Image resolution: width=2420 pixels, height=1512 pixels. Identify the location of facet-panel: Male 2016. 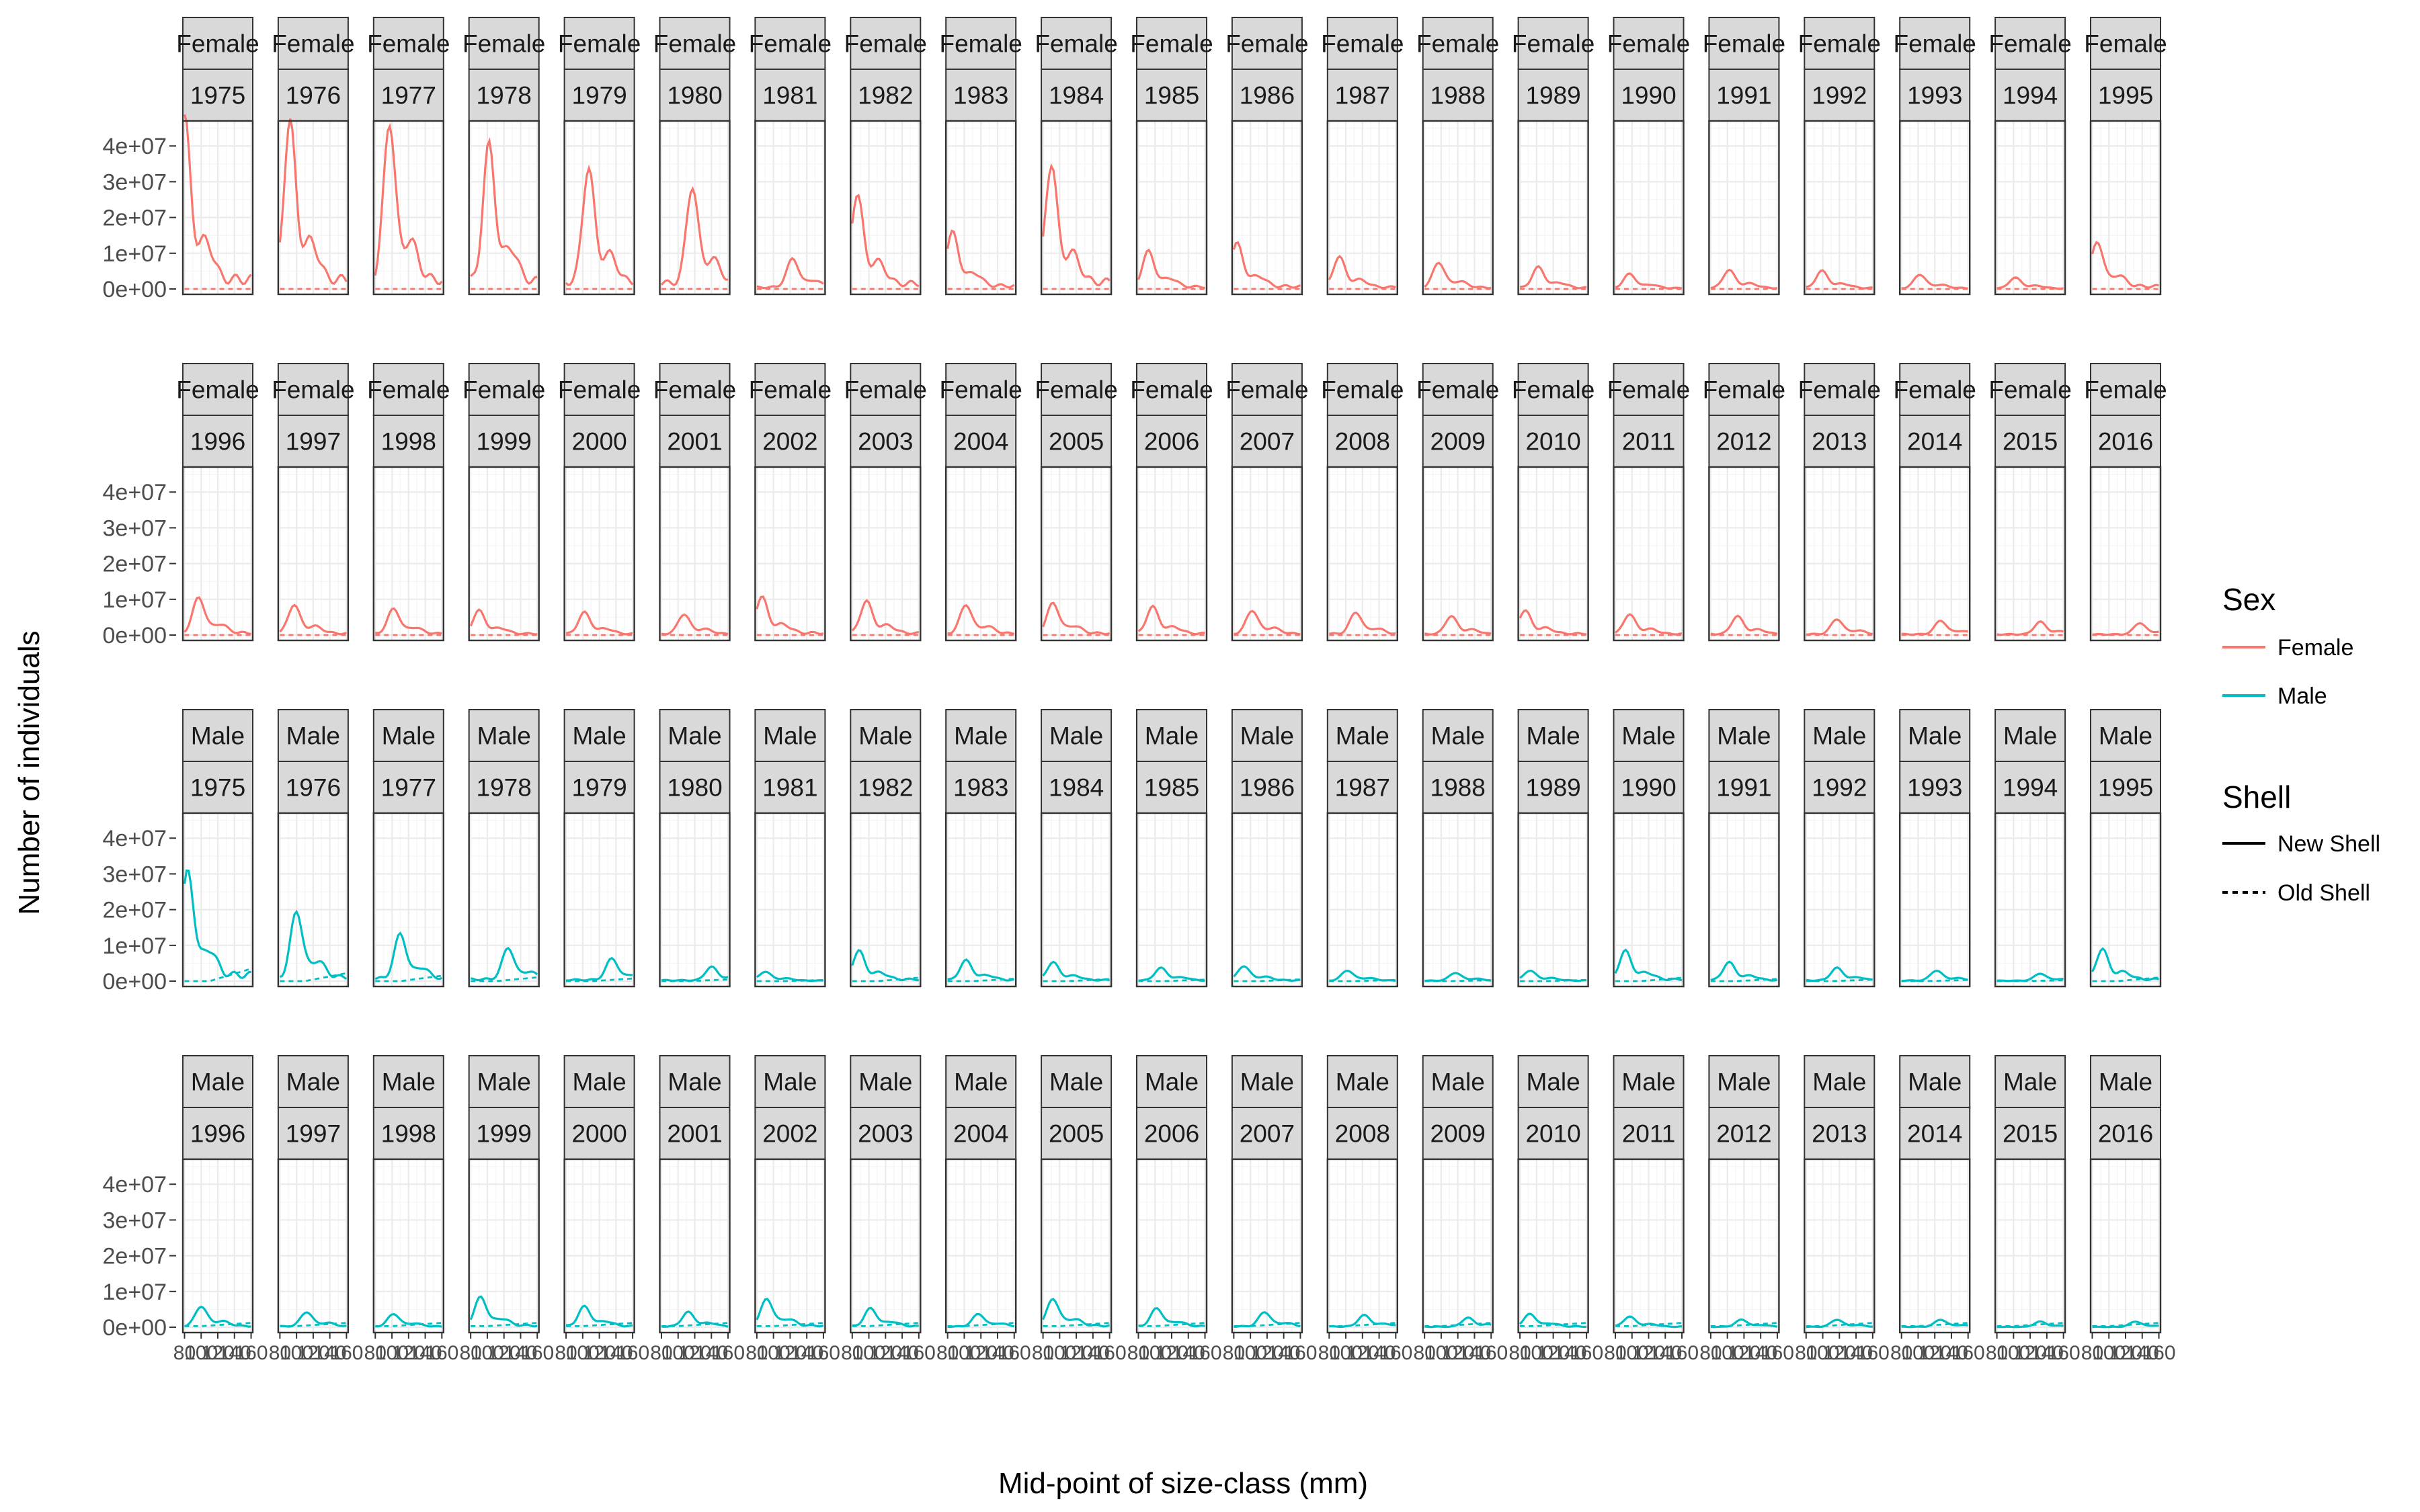
(2125, 1194).